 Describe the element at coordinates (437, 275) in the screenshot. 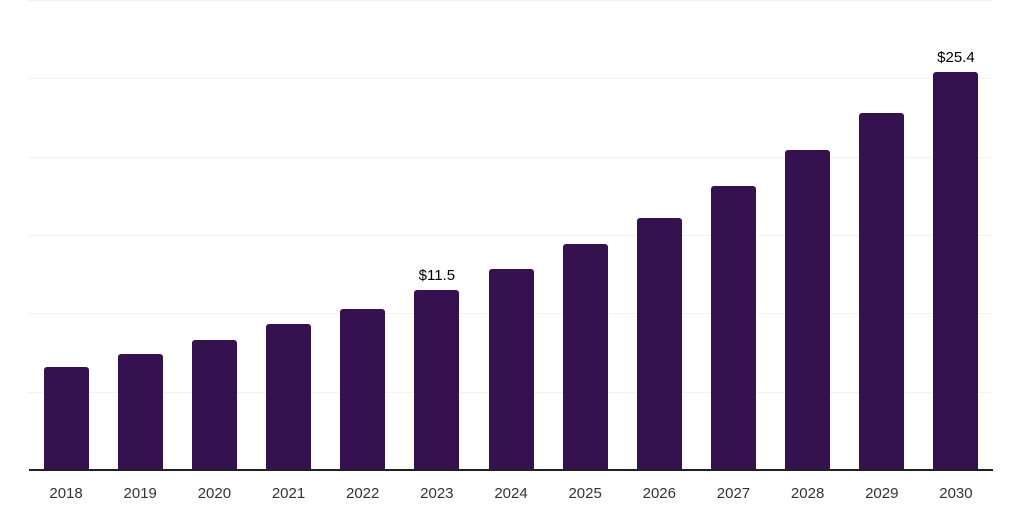

I see `data-label-2023: $11.5` at that location.